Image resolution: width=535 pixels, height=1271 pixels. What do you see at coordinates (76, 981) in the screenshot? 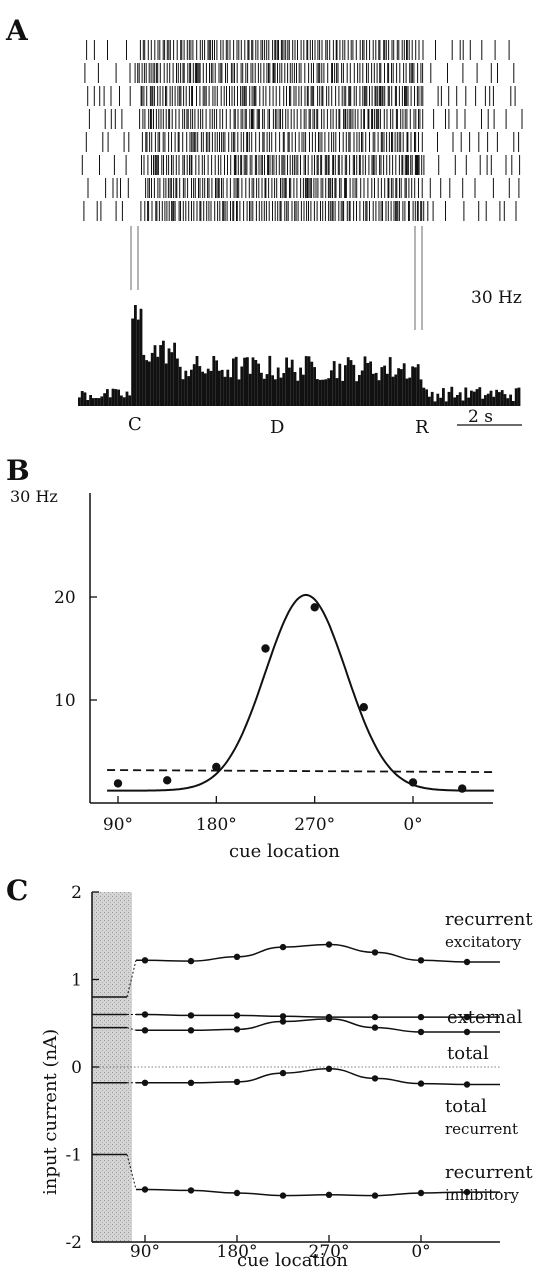
I see `y-tick-label: 1` at bounding box center [76, 981].